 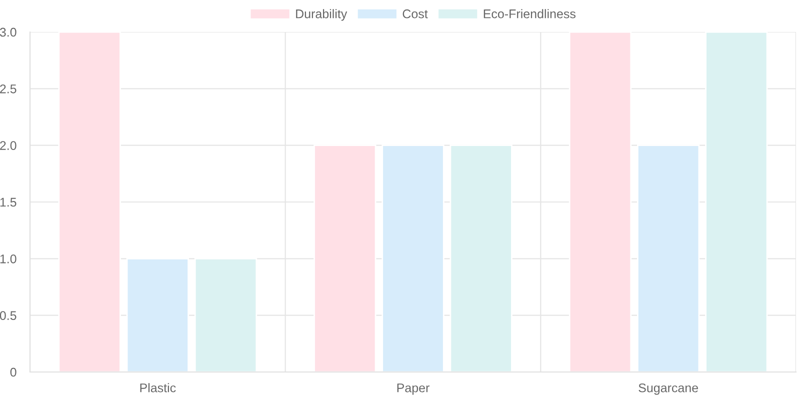 I want to click on legend-label: Durability, so click(x=322, y=15).